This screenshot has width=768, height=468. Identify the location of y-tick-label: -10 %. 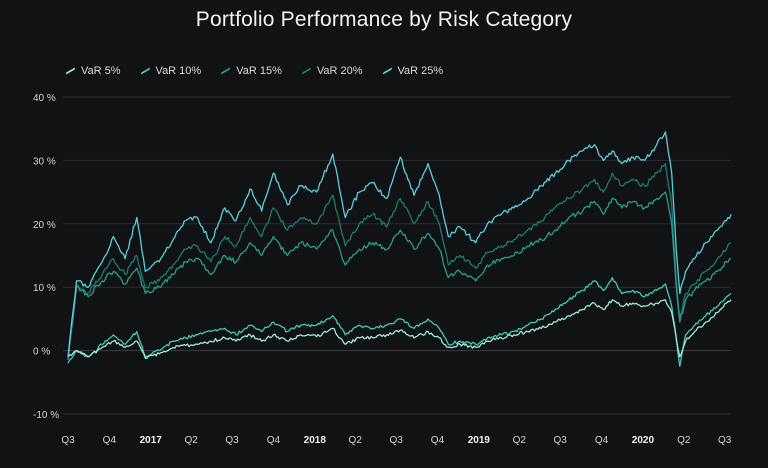
(46, 415).